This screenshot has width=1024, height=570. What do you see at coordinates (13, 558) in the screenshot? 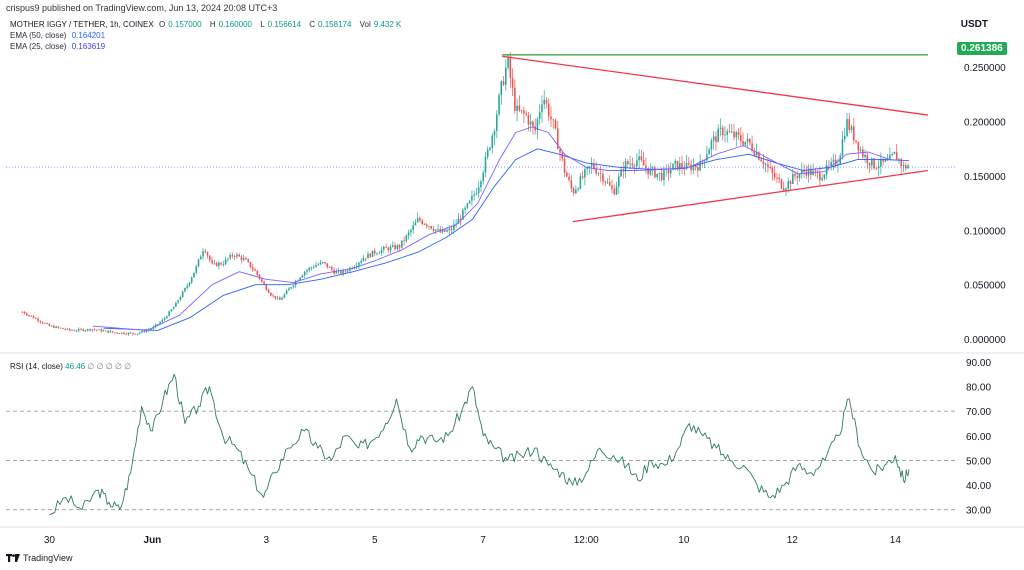
I see `tradingview-logo-icon` at bounding box center [13, 558].